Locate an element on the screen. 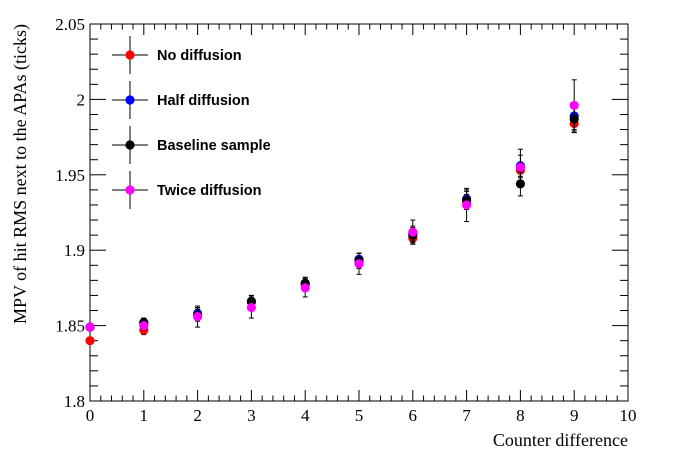 The image size is (698, 475). x-tick-label: 9 is located at coordinates (574, 415).